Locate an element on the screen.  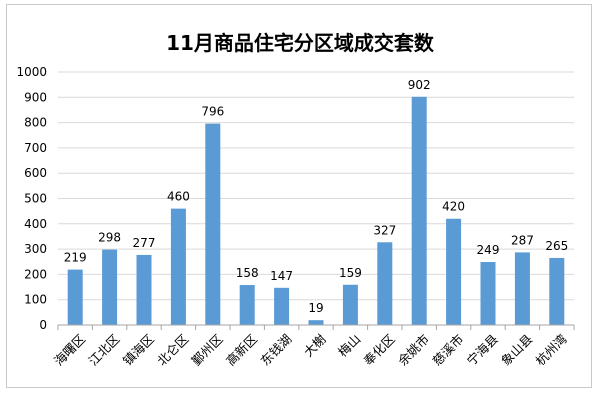
bar-value-label: 420 is located at coordinates (453, 207).